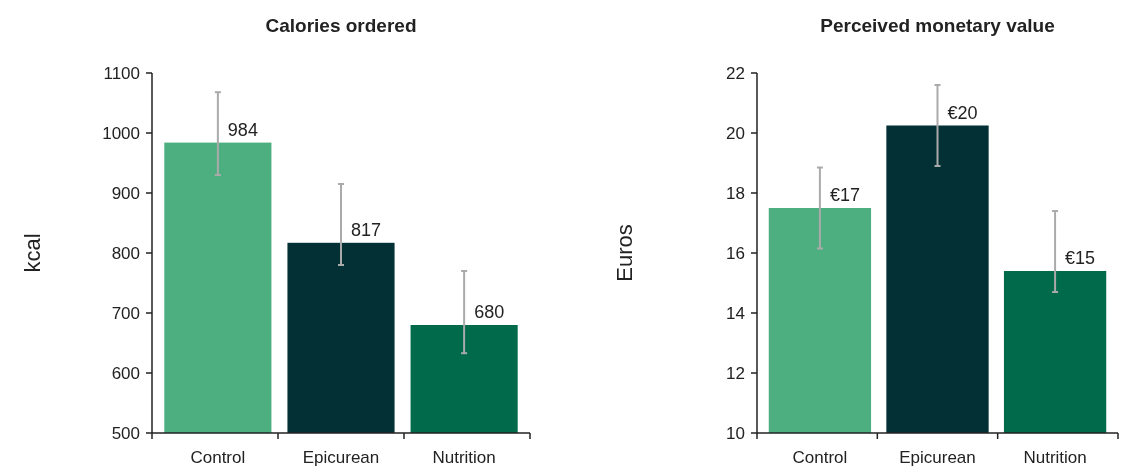 This screenshot has height=472, width=1122. What do you see at coordinates (125, 253) in the screenshot?
I see `y-tick-label: 800` at bounding box center [125, 253].